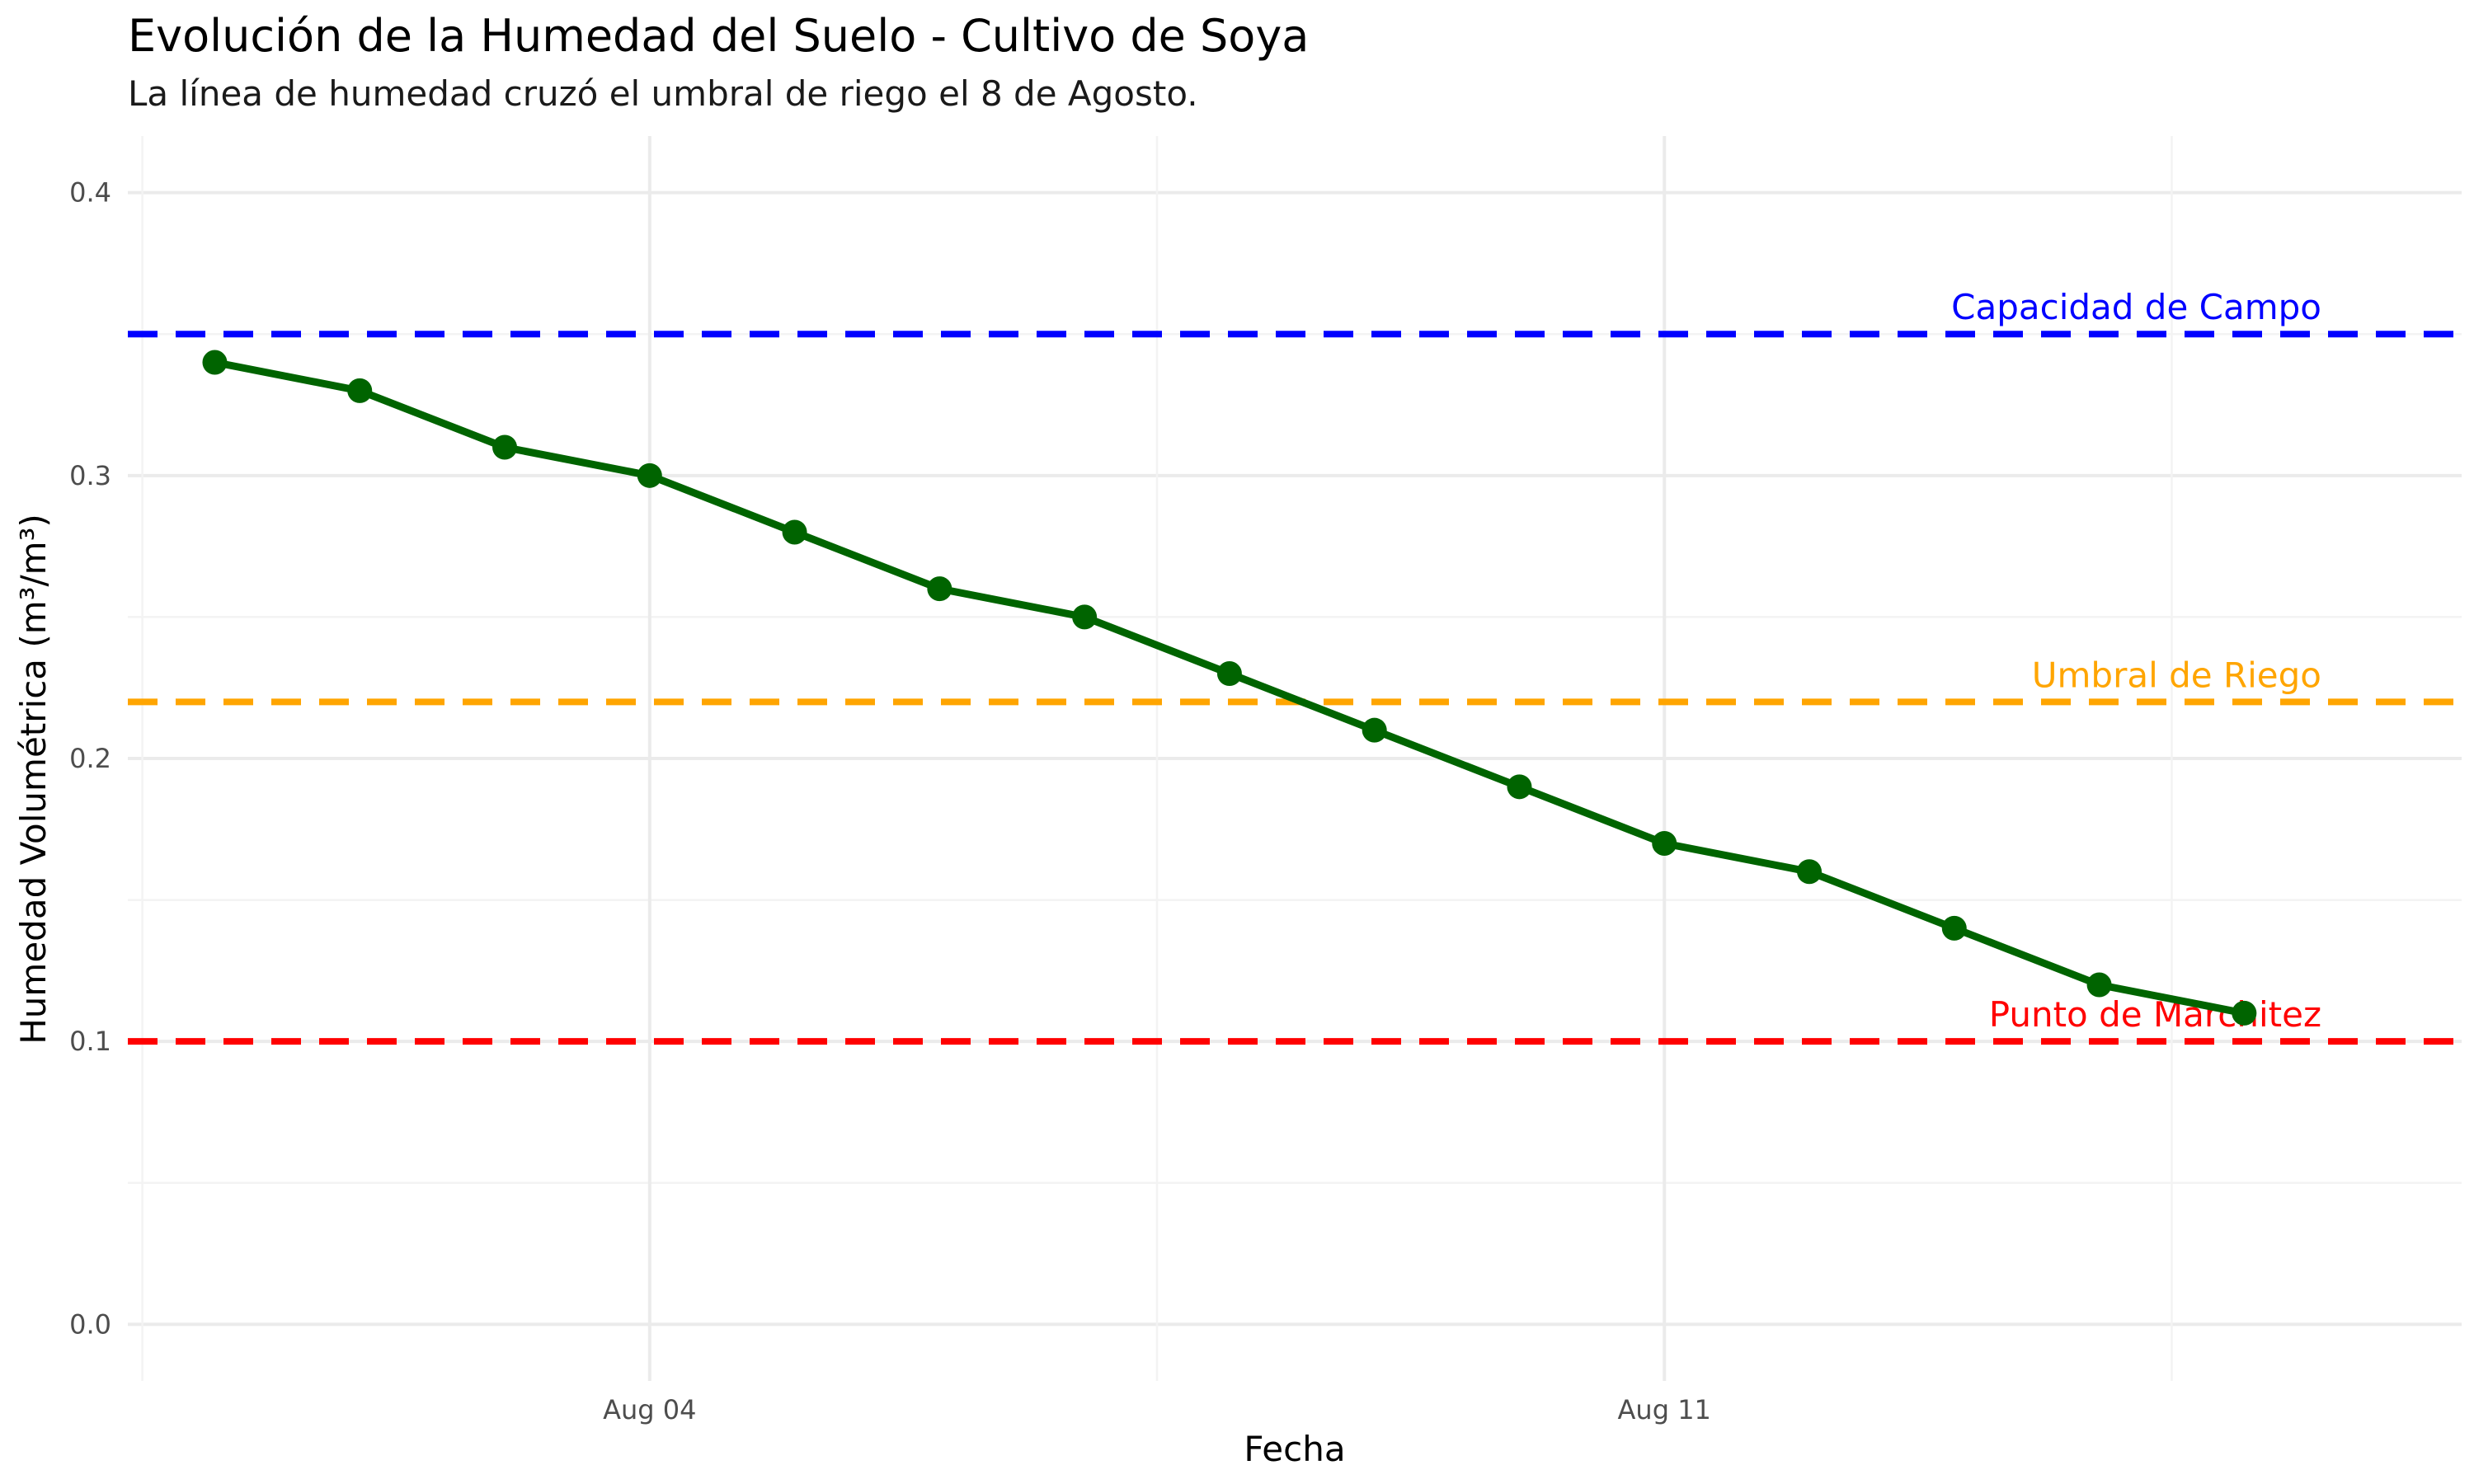 The image size is (2474, 1484). Describe the element at coordinates (2176, 675) in the screenshot. I see `reference-line-label: Umbral de Riego` at that location.